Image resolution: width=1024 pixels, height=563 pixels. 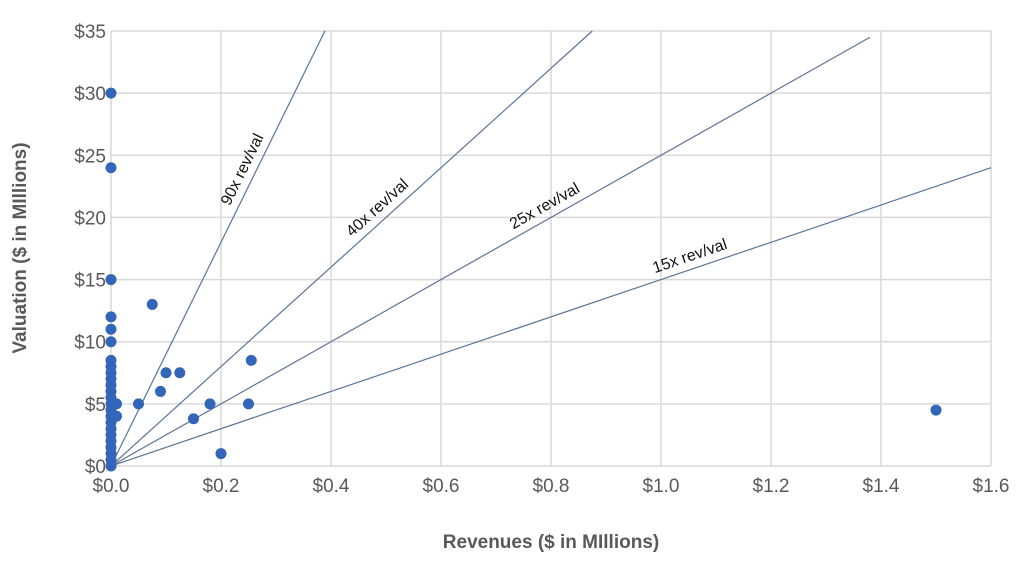 What do you see at coordinates (90, 156) in the screenshot?
I see `y-tick-label: $25` at bounding box center [90, 156].